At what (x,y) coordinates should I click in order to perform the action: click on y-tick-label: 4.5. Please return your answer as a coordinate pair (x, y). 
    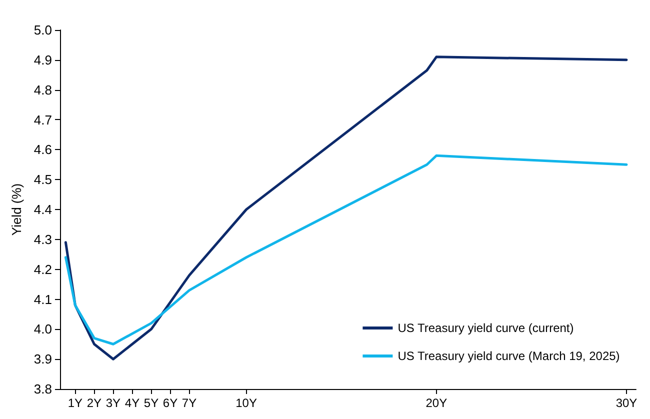
    Looking at the image, I should click on (43, 180).